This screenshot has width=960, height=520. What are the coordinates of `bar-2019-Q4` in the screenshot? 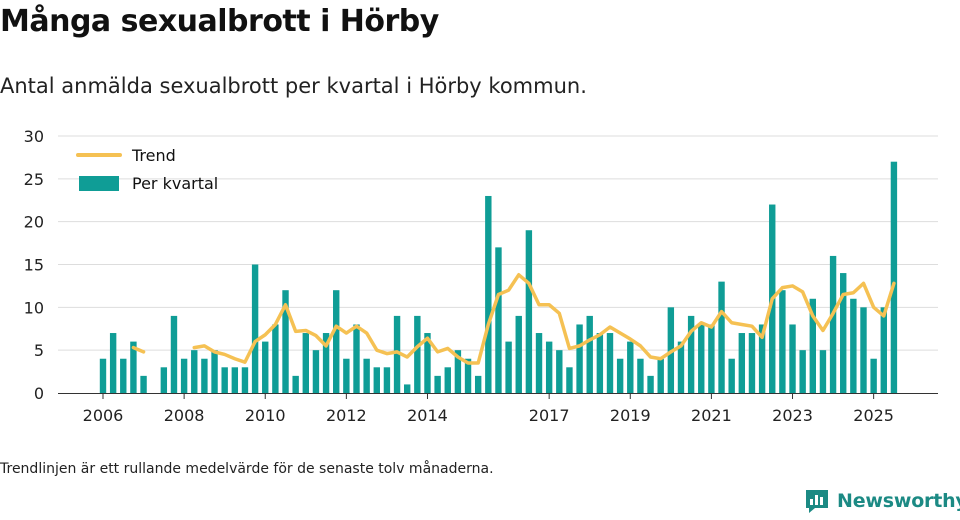 It's located at (660, 375).